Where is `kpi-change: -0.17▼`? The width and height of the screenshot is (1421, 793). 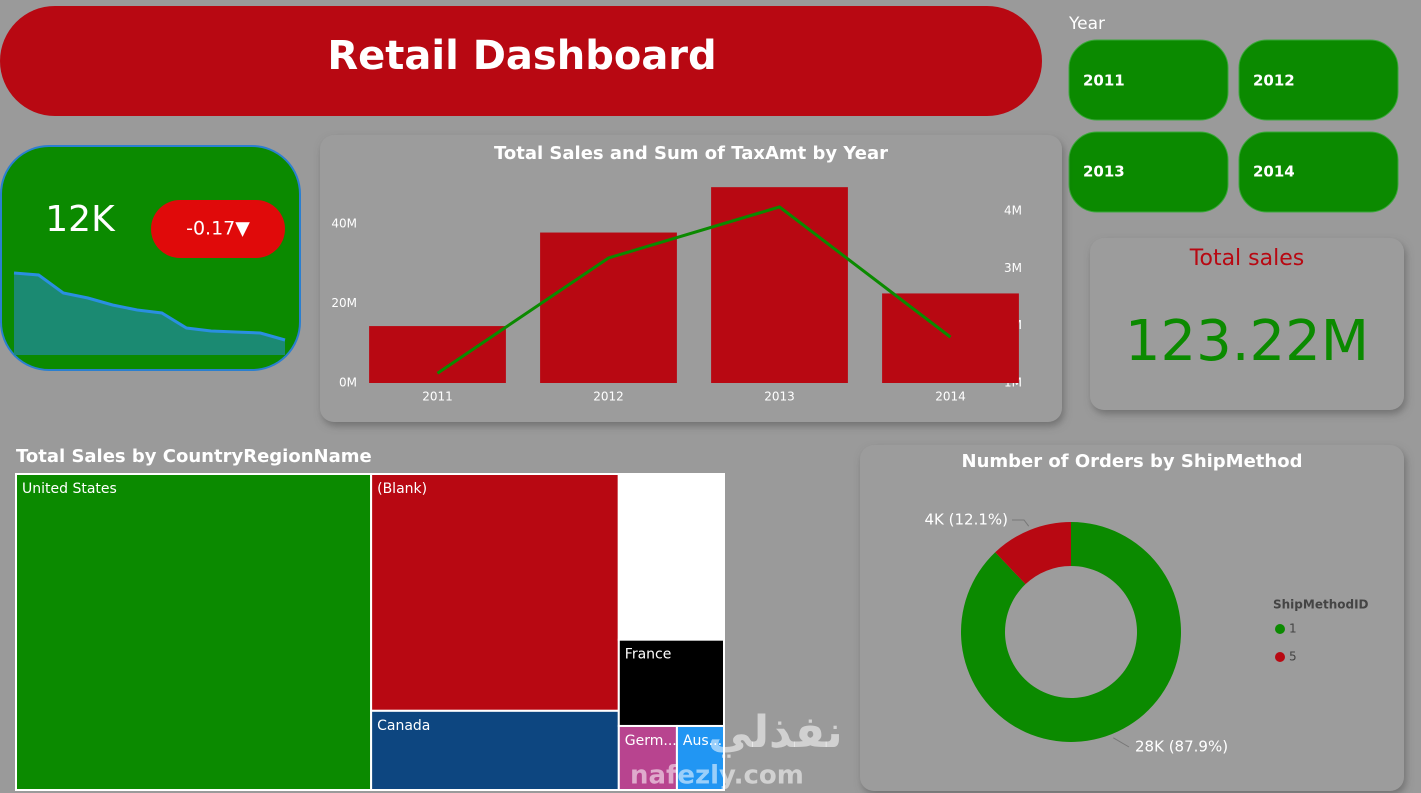
kpi-change: -0.17▼ is located at coordinates (218, 229).